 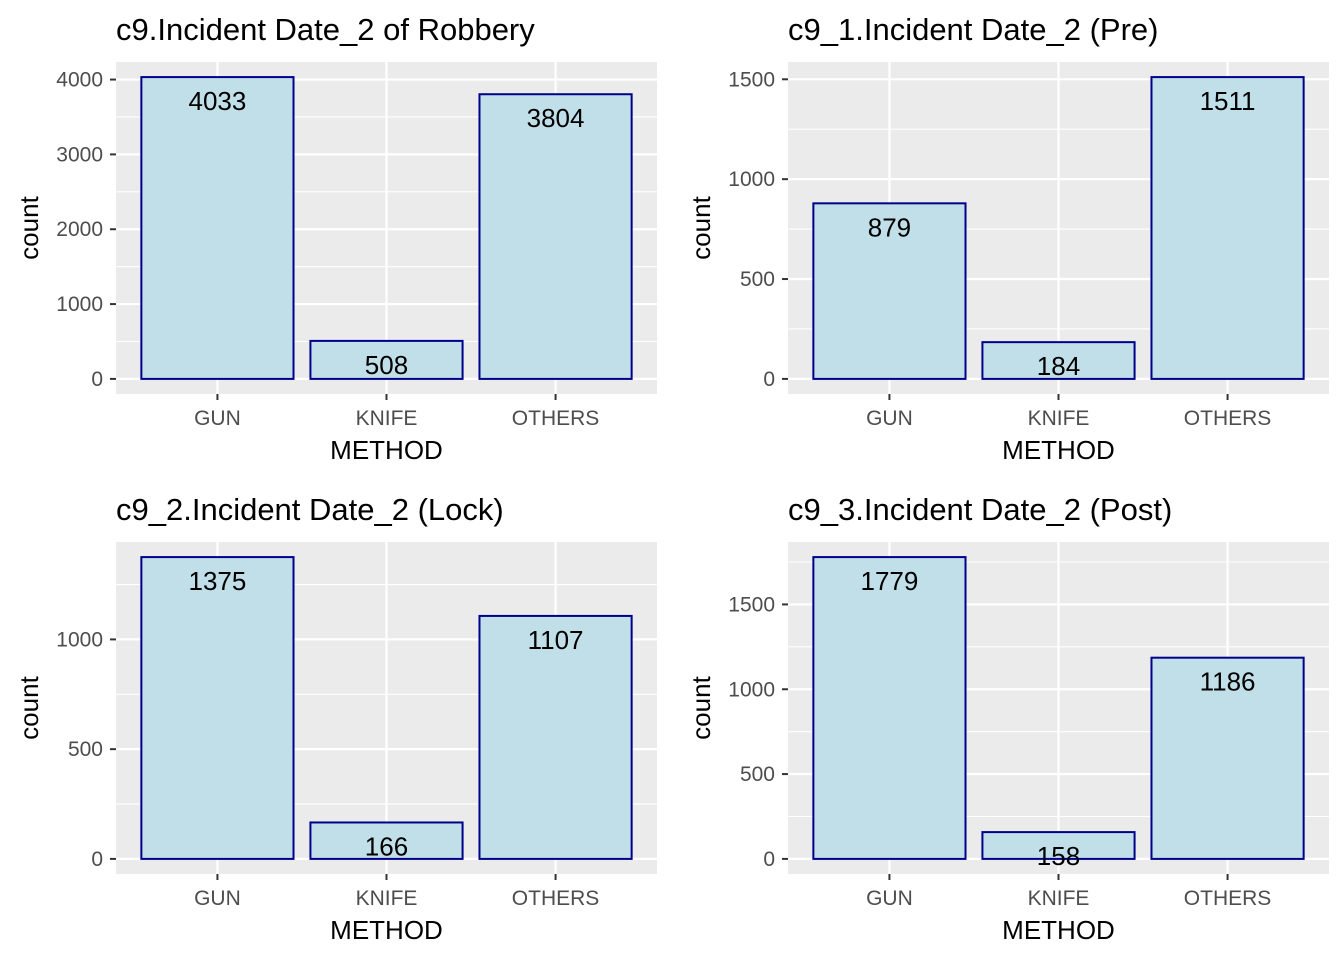 What do you see at coordinates (1228, 682) in the screenshot?
I see `bar-value-label: 1186` at bounding box center [1228, 682].